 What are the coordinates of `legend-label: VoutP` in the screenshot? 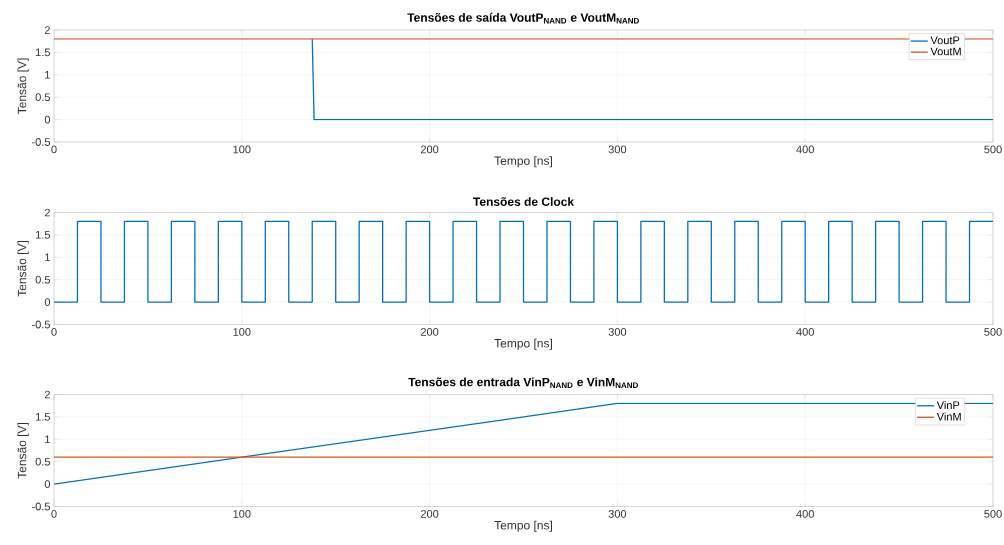 It's located at (945, 40).